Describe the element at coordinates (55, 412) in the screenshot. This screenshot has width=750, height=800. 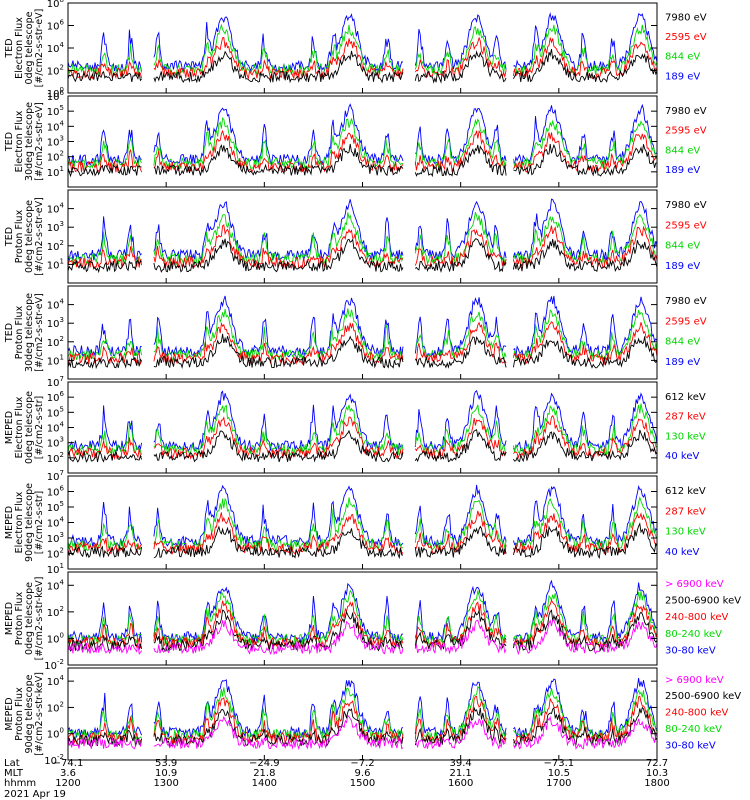
I see `y-tick-label: 10⁵` at that location.